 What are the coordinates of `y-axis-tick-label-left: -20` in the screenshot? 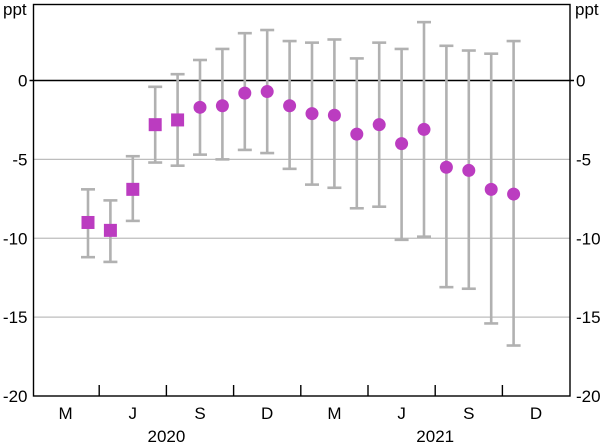 It's located at (15, 396).